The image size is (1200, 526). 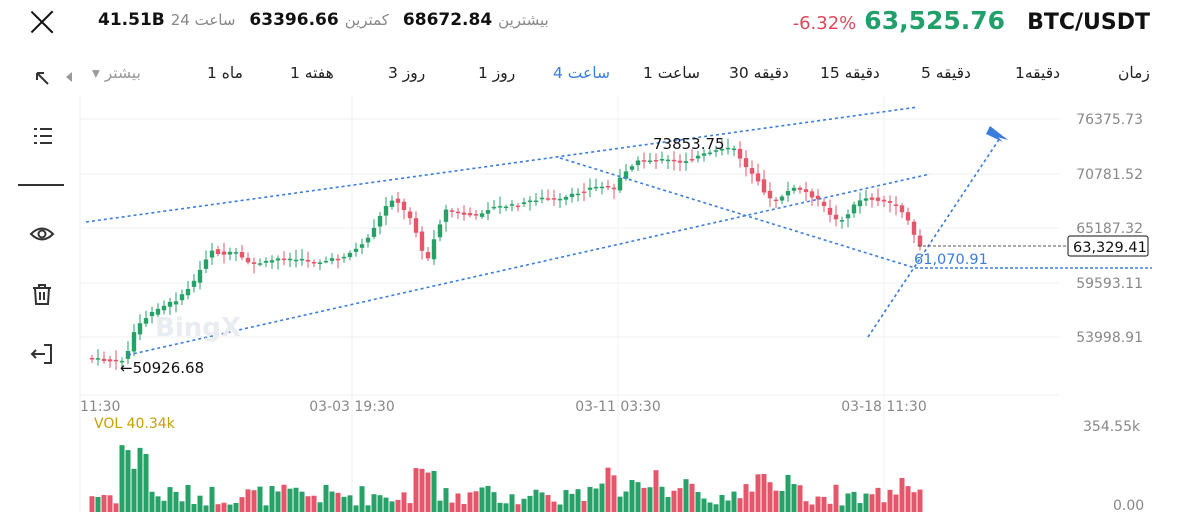 What do you see at coordinates (1038, 73) in the screenshot?
I see `tf-1-min: 1دقیقه` at bounding box center [1038, 73].